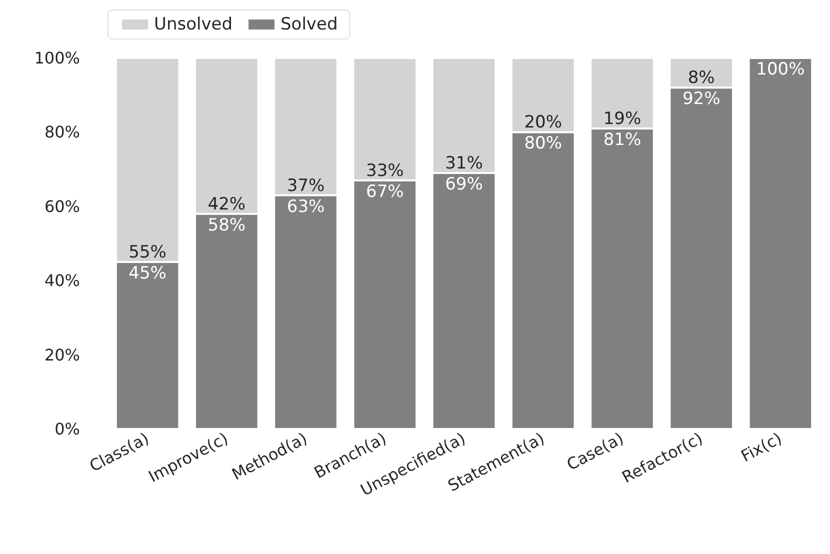 The height and width of the screenshot is (554, 830). What do you see at coordinates (67, 429) in the screenshot?
I see `y-tick-label: 0%` at bounding box center [67, 429].